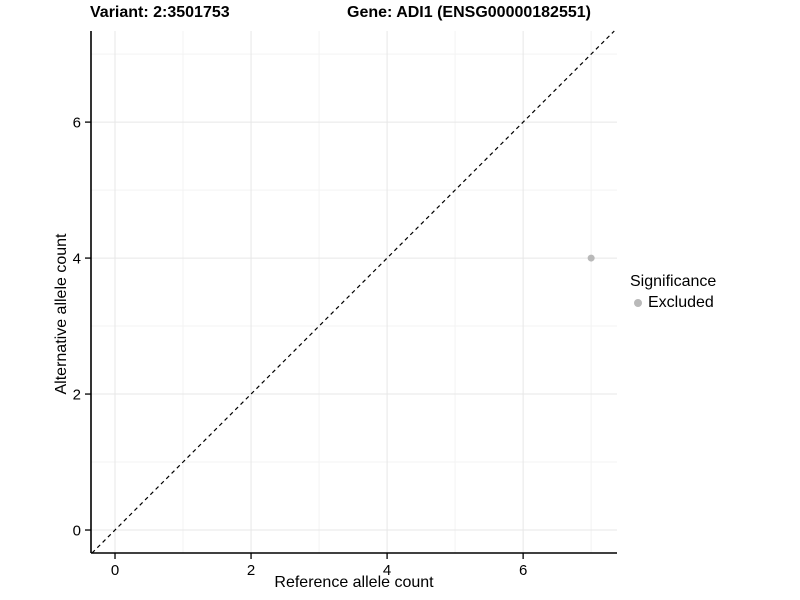 This screenshot has width=800, height=600. What do you see at coordinates (523, 570) in the screenshot?
I see `x-tick-label: 6` at bounding box center [523, 570].